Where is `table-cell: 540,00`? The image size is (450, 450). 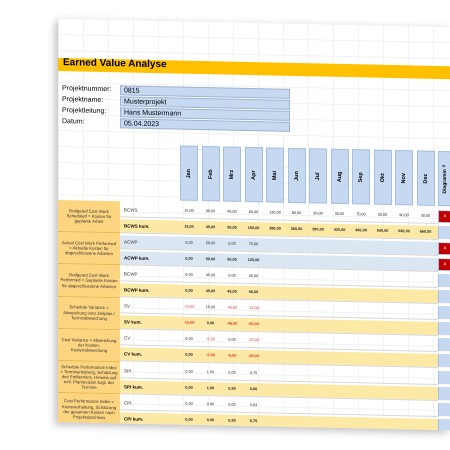 table-cell: 540,00 is located at coordinates (382, 230).